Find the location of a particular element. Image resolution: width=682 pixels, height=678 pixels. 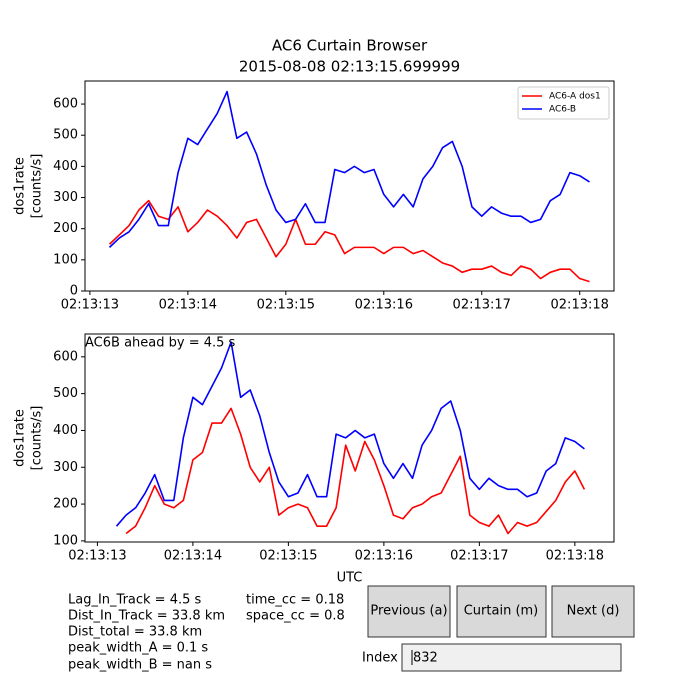

index-textbox is located at coordinates (511, 657).